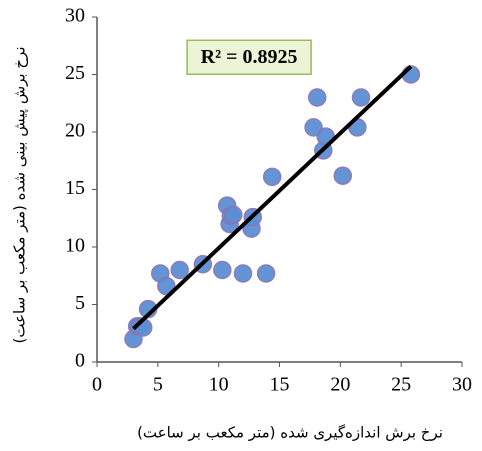  Describe the element at coordinates (340, 385) in the screenshot. I see `x-tick-label: 20` at that location.